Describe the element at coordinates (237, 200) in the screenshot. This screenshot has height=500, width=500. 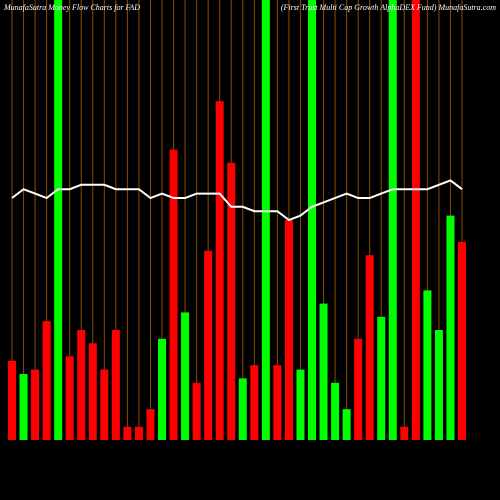
I see `line` at that location.